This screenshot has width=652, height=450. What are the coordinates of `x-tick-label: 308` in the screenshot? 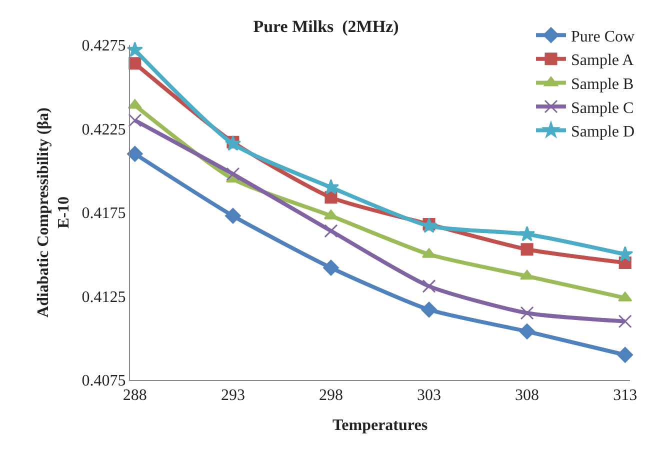 It's located at (527, 395).